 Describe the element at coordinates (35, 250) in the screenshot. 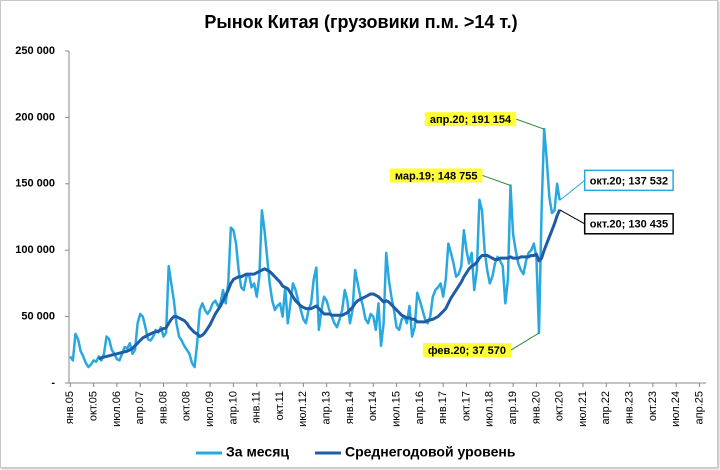

I see `y-tick-label: 100 000` at that location.